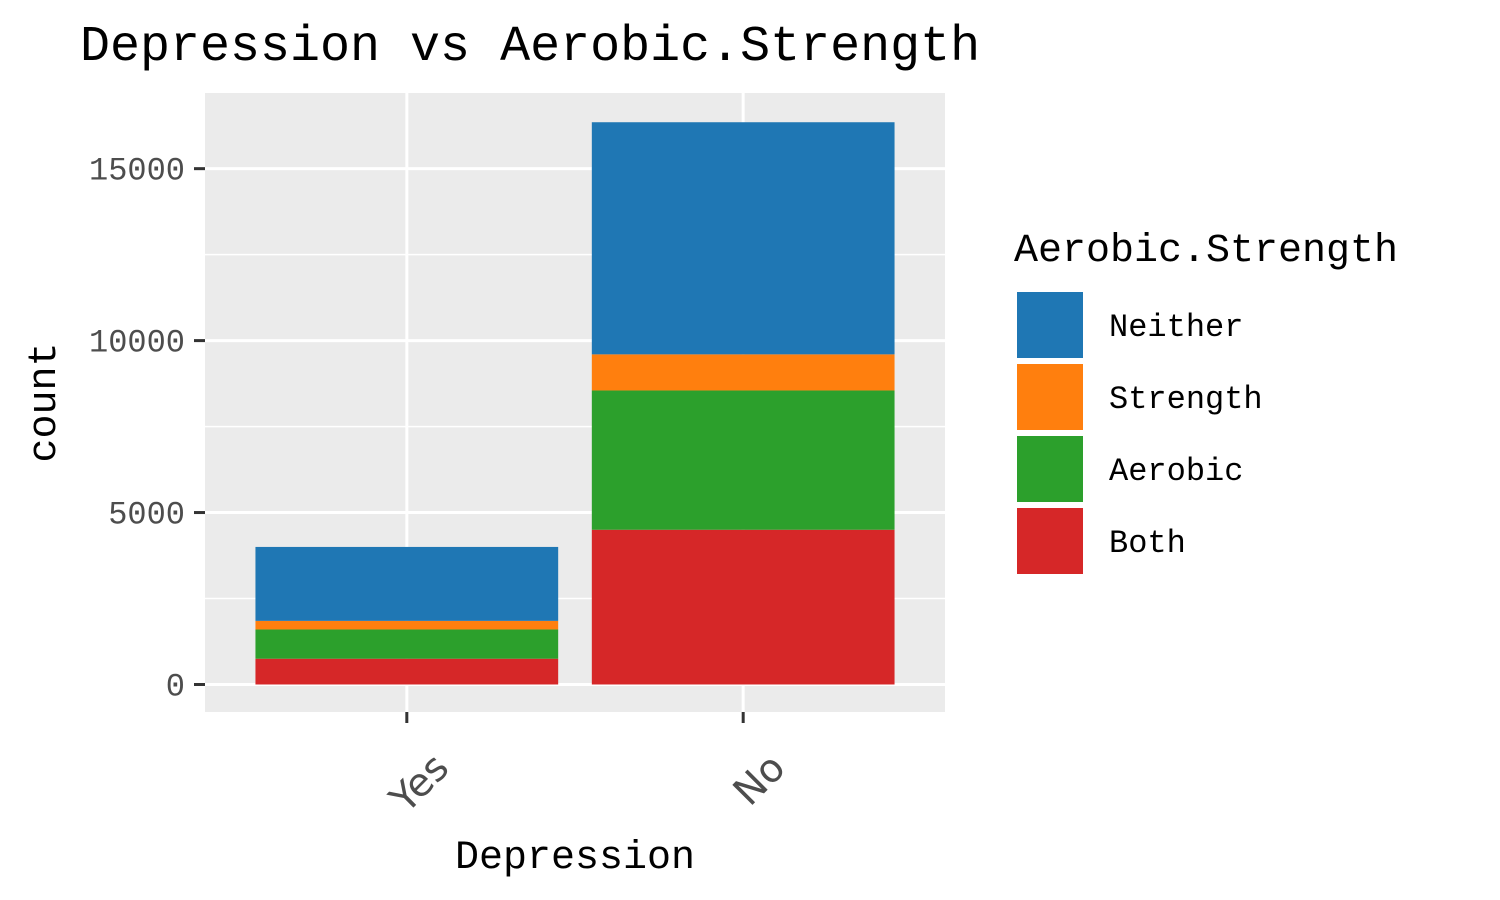 This screenshot has height=900, width=1500. What do you see at coordinates (407, 671) in the screenshot?
I see `bar-yes-both` at bounding box center [407, 671].